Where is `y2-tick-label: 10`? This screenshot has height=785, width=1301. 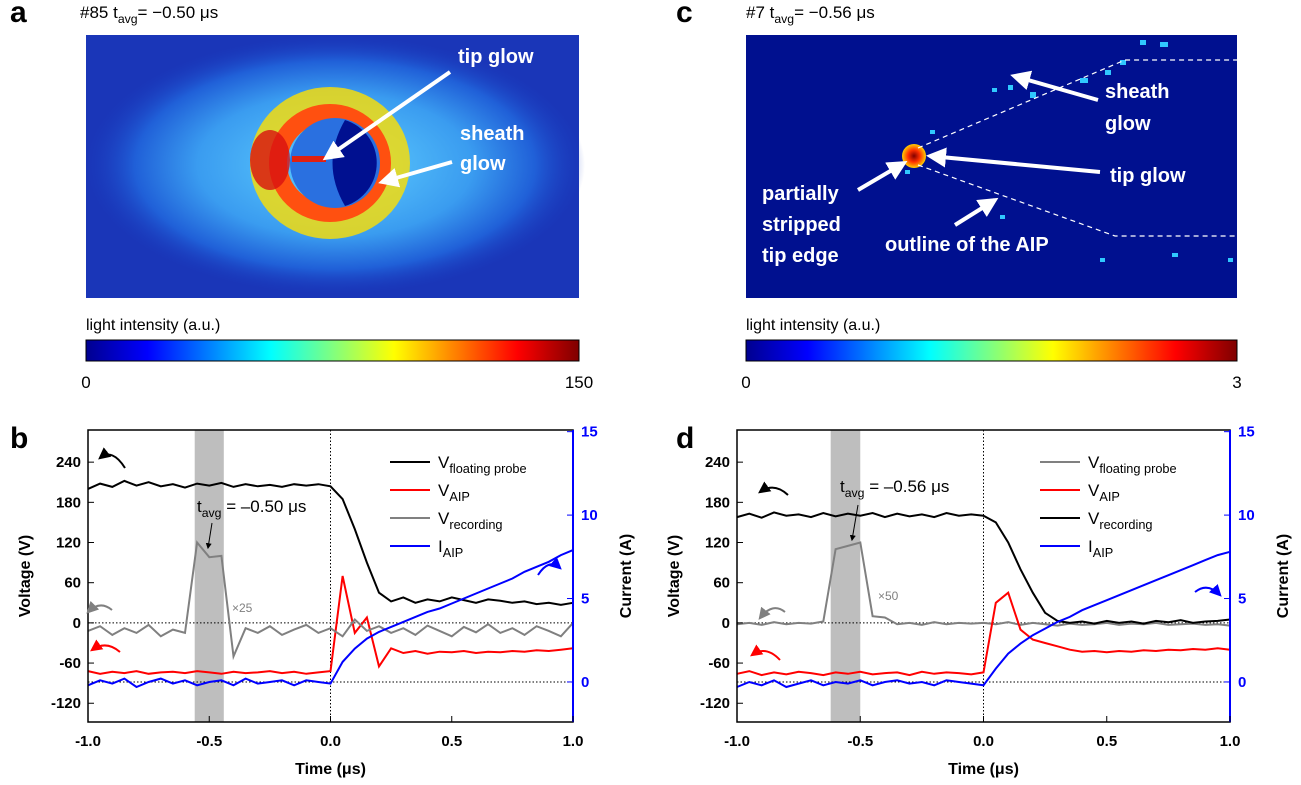 y2-tick-label: 10 is located at coordinates (589, 515).